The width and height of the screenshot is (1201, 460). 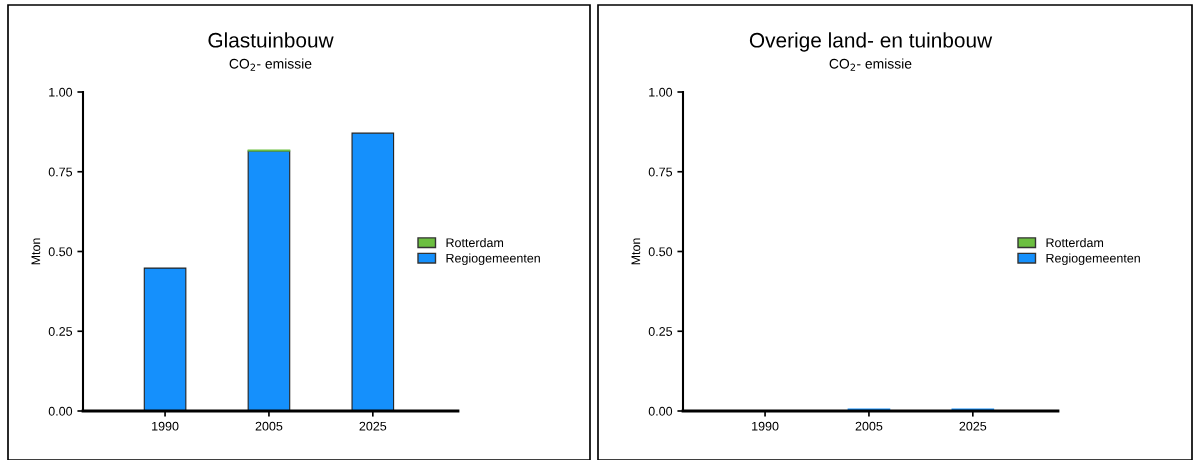 I want to click on chart-title: Glastuinbouw, so click(x=271, y=40).